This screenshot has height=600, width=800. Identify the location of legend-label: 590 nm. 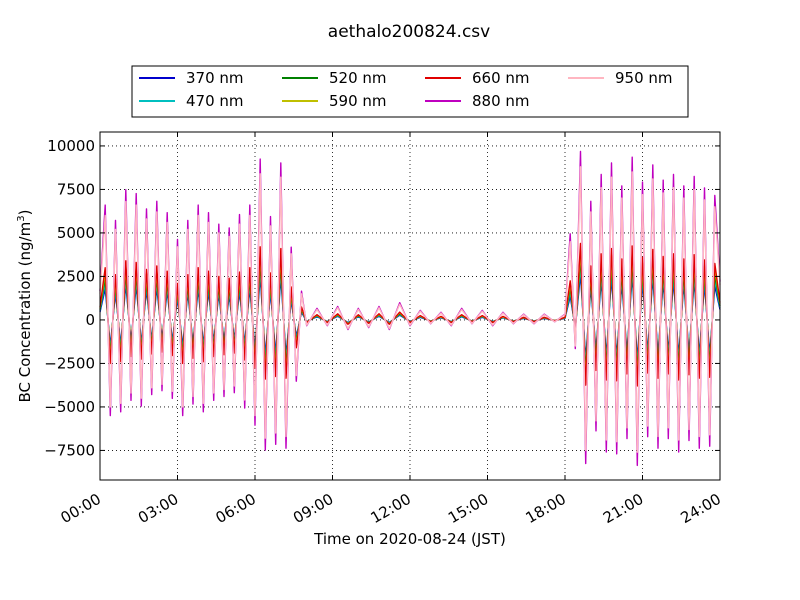
(358, 101).